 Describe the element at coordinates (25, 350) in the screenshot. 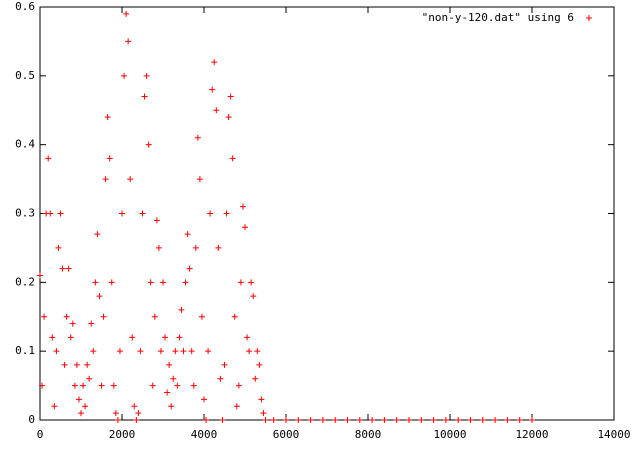

I see `y-tick-label: 0.1` at that location.